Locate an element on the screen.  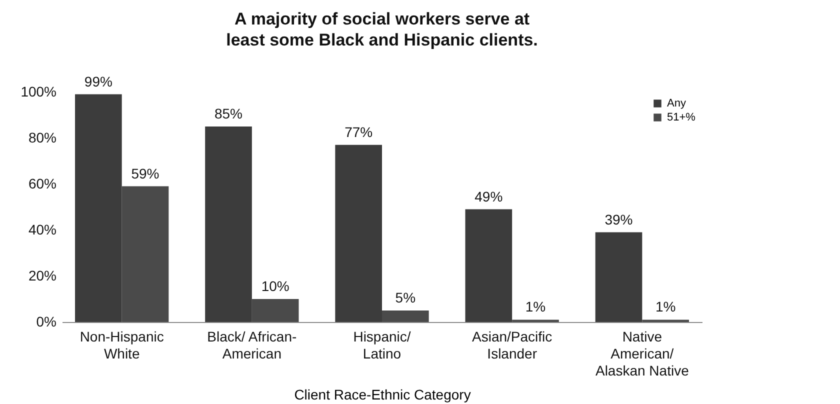
legend-label: 51+% is located at coordinates (681, 118).